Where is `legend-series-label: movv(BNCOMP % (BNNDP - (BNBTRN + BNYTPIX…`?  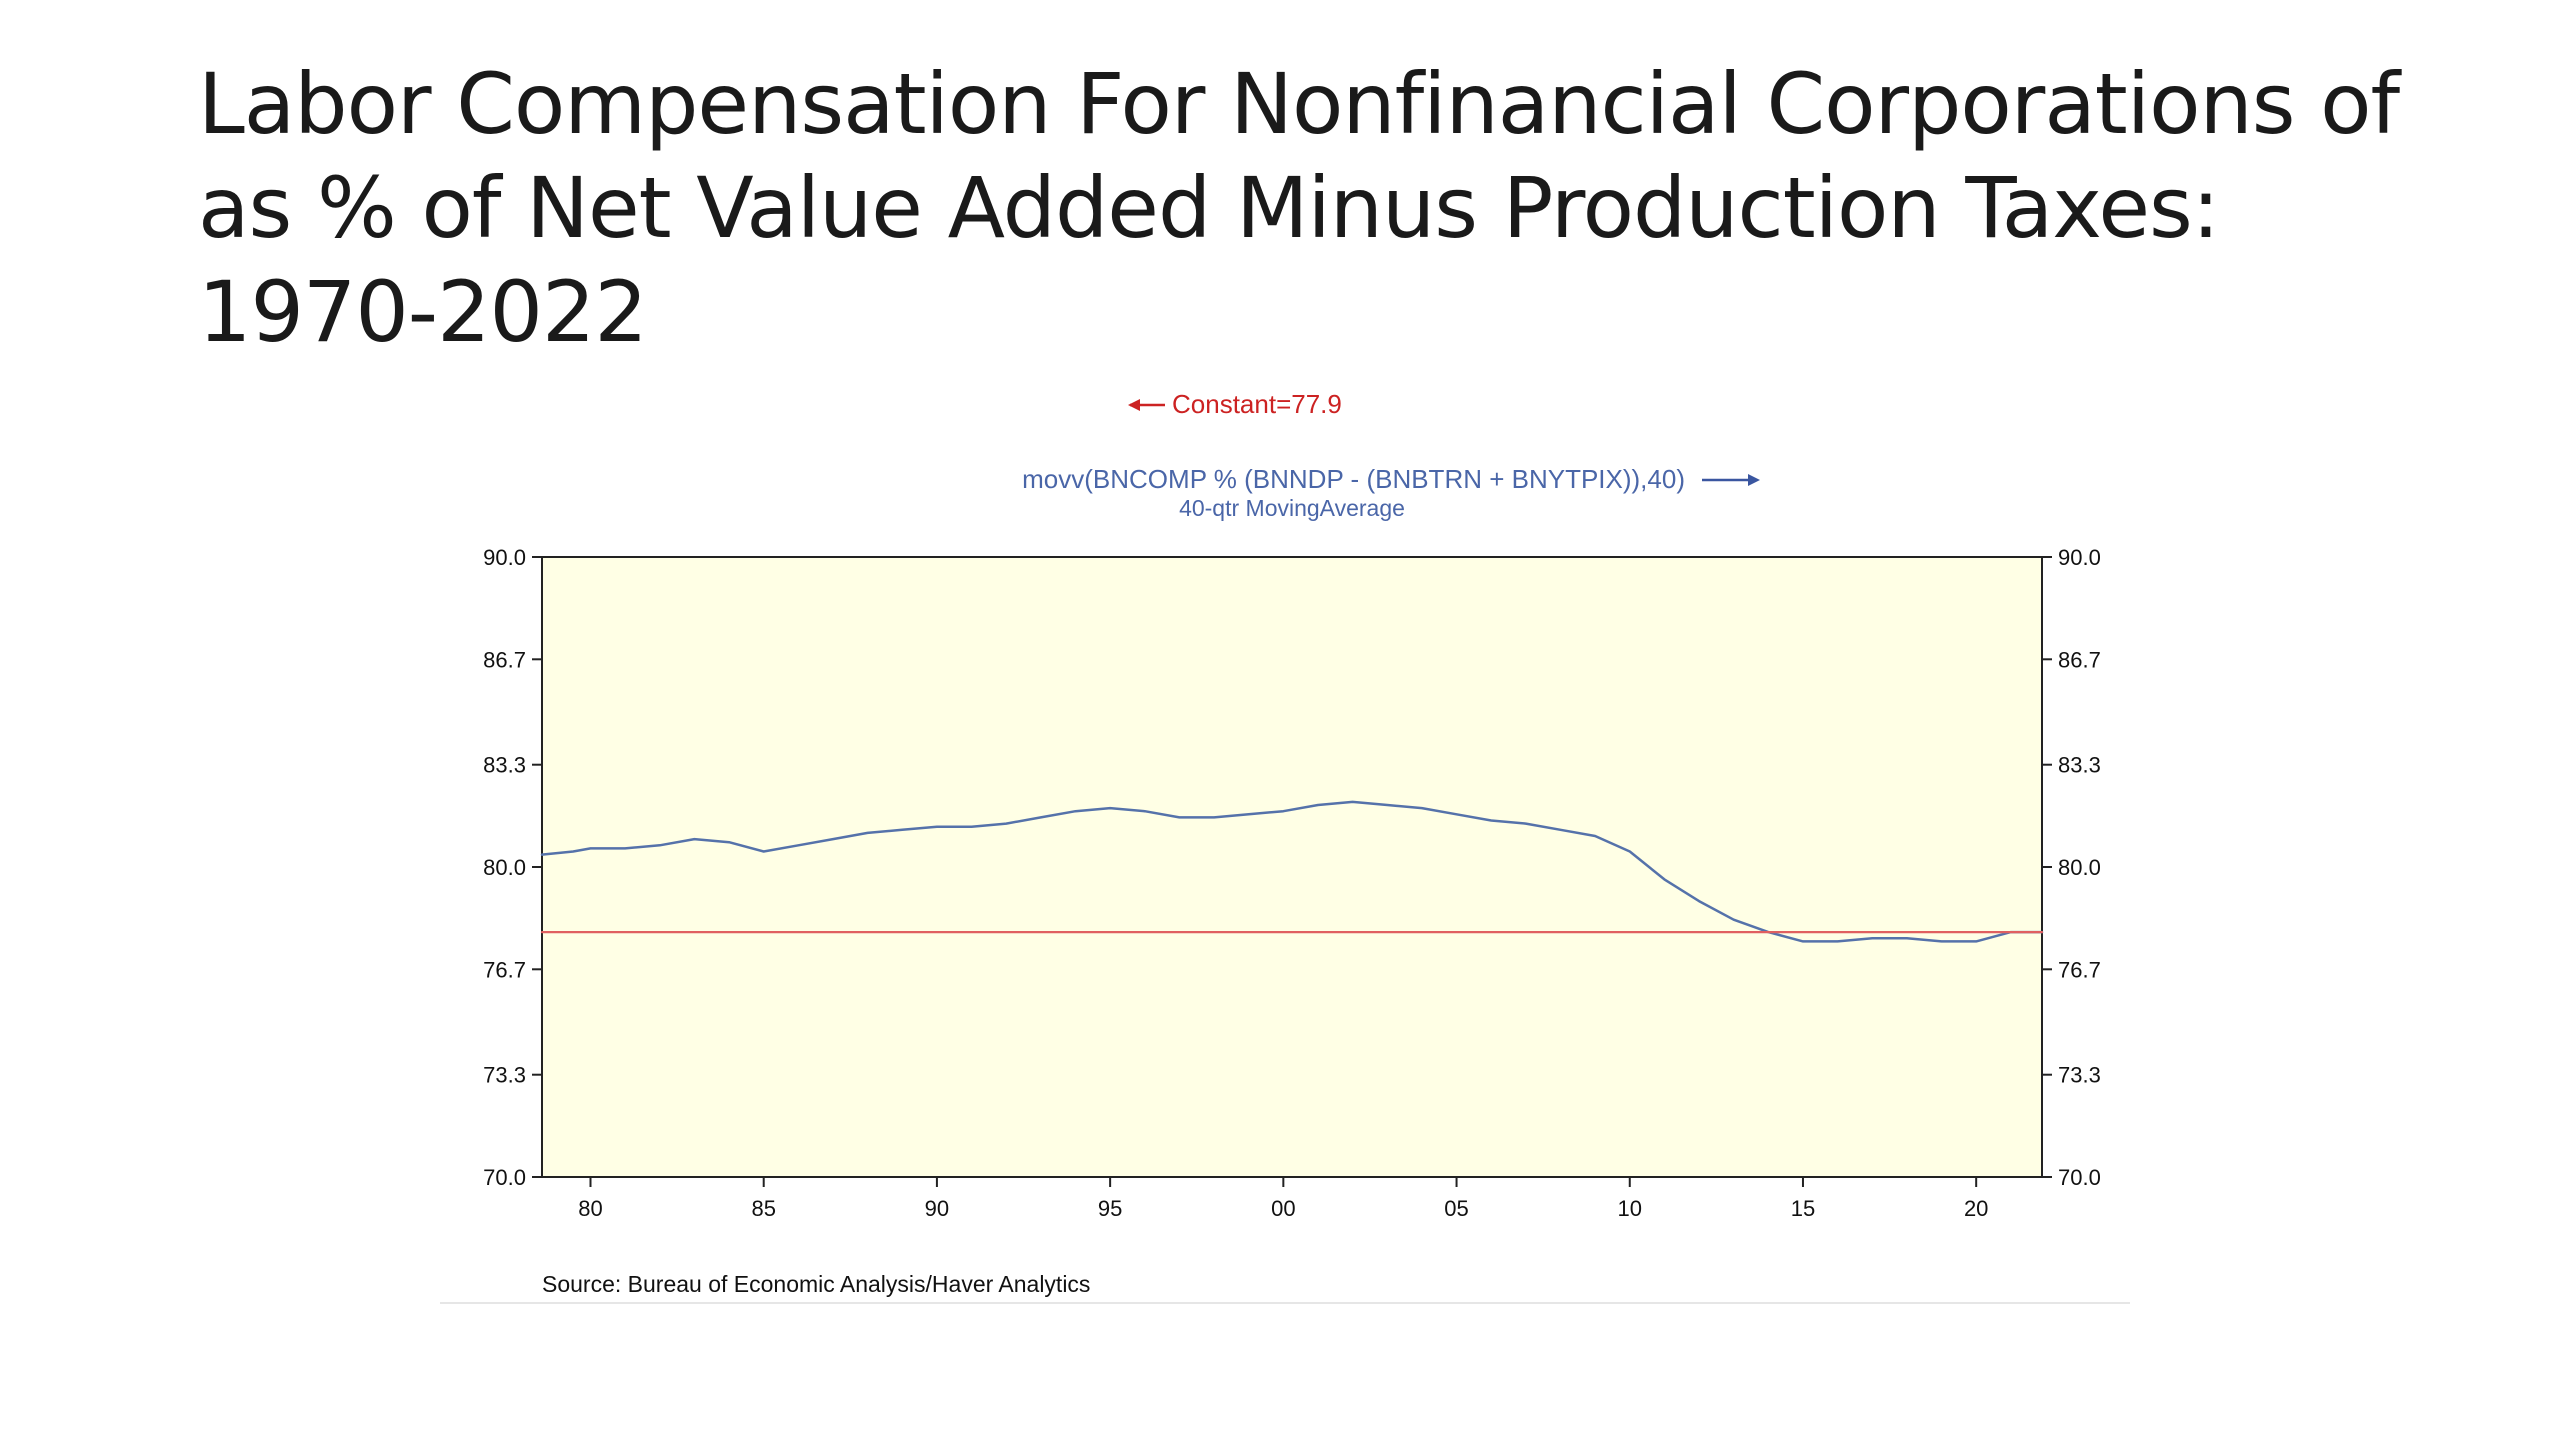 legend-series-label: movv(BNCOMP % (BNNDP - (BNBTRN + BNYTPIX… is located at coordinates (1353, 479).